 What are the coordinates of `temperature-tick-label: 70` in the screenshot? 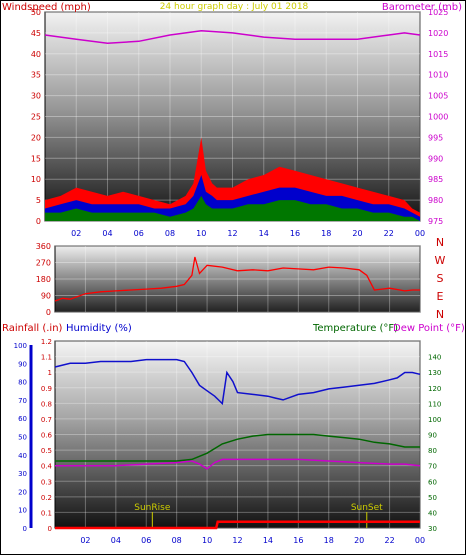 It's located at (432, 467).